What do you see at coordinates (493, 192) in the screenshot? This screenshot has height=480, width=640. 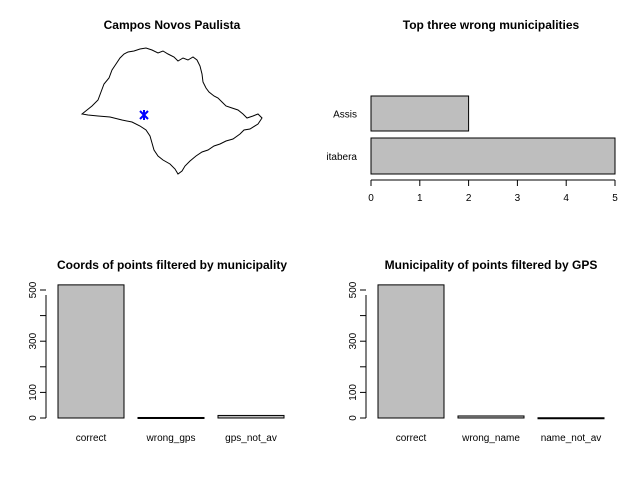 I see `hbar-x-ticks: 0 1 2 3 4 5` at bounding box center [493, 192].